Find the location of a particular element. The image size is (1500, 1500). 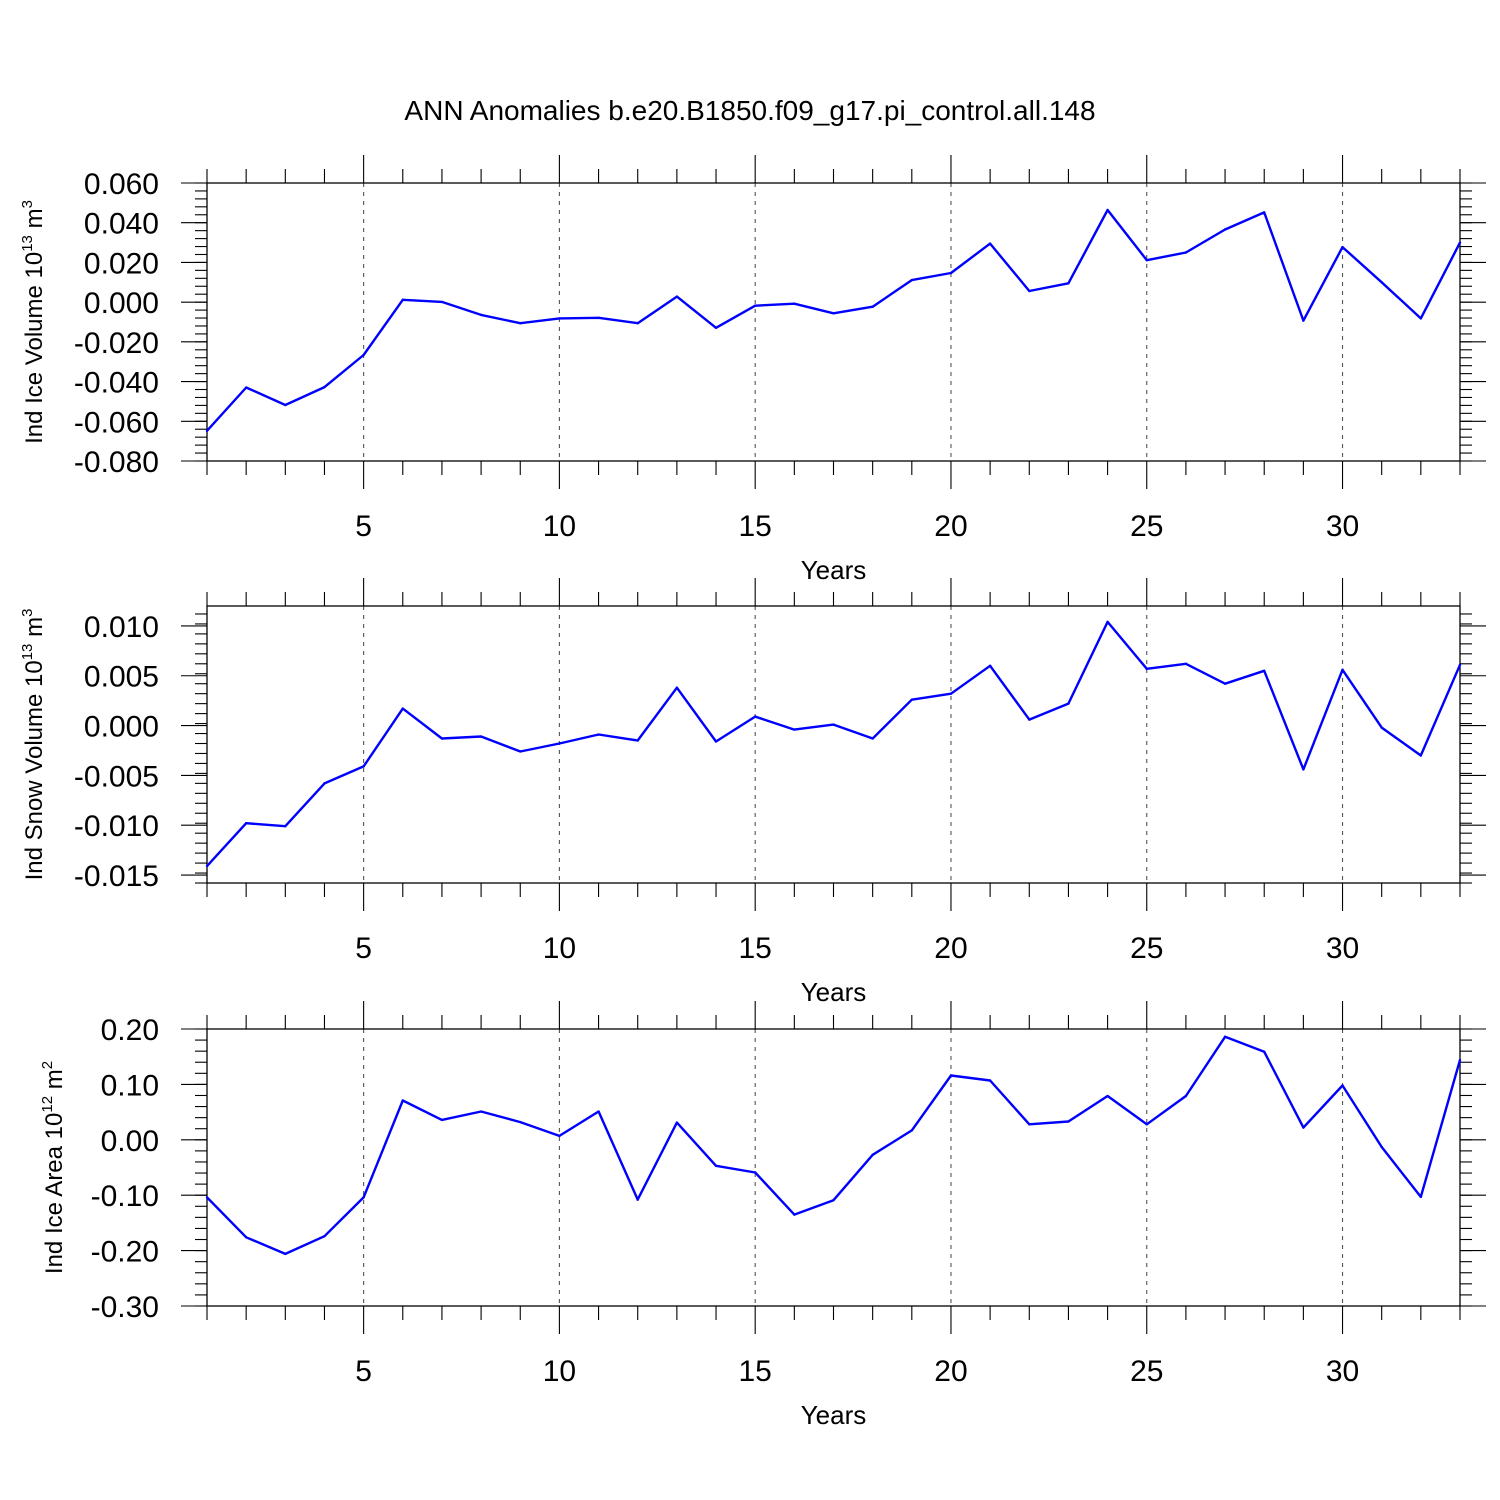

y-tick-label: -0.080 is located at coordinates (116, 462).